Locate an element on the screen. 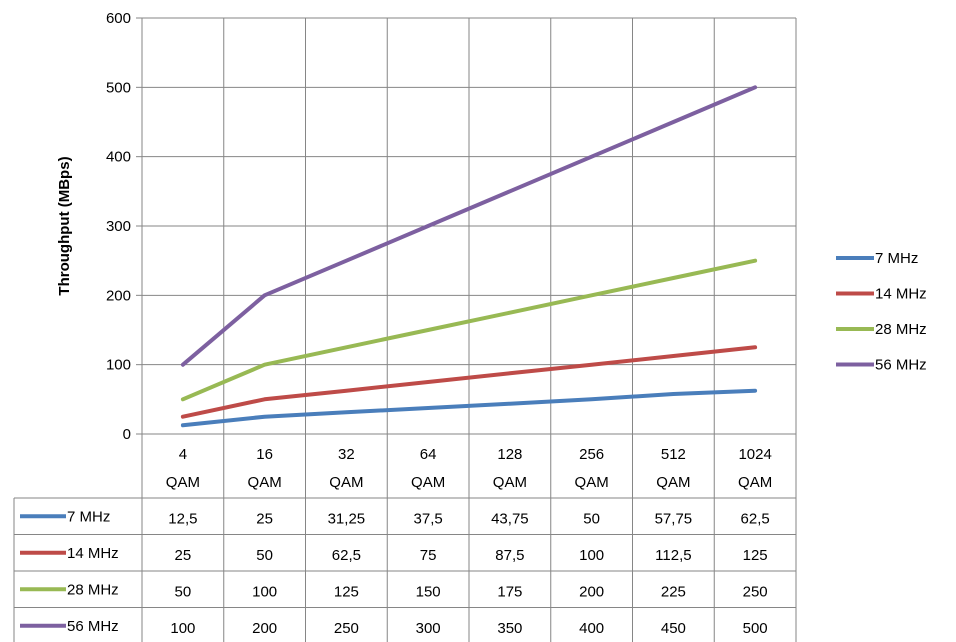  y-tick-label: 300 is located at coordinates (118, 226).